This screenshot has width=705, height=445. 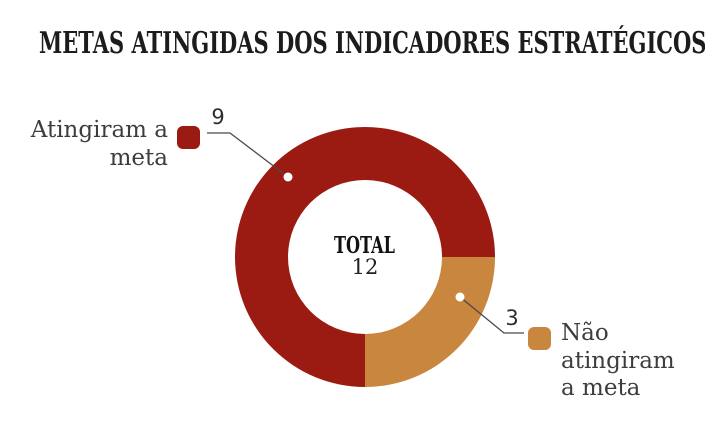 I want to click on legend-label-nao-atingiram: Não atingiram a meta, so click(x=618, y=361).